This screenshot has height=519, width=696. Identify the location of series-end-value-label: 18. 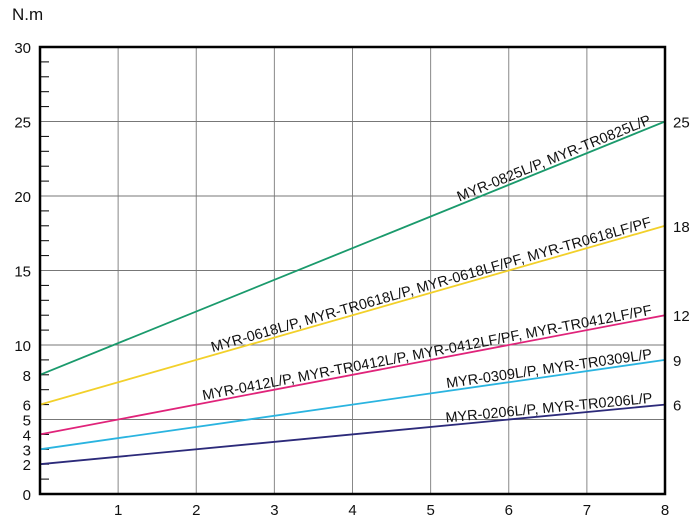
(681, 227).